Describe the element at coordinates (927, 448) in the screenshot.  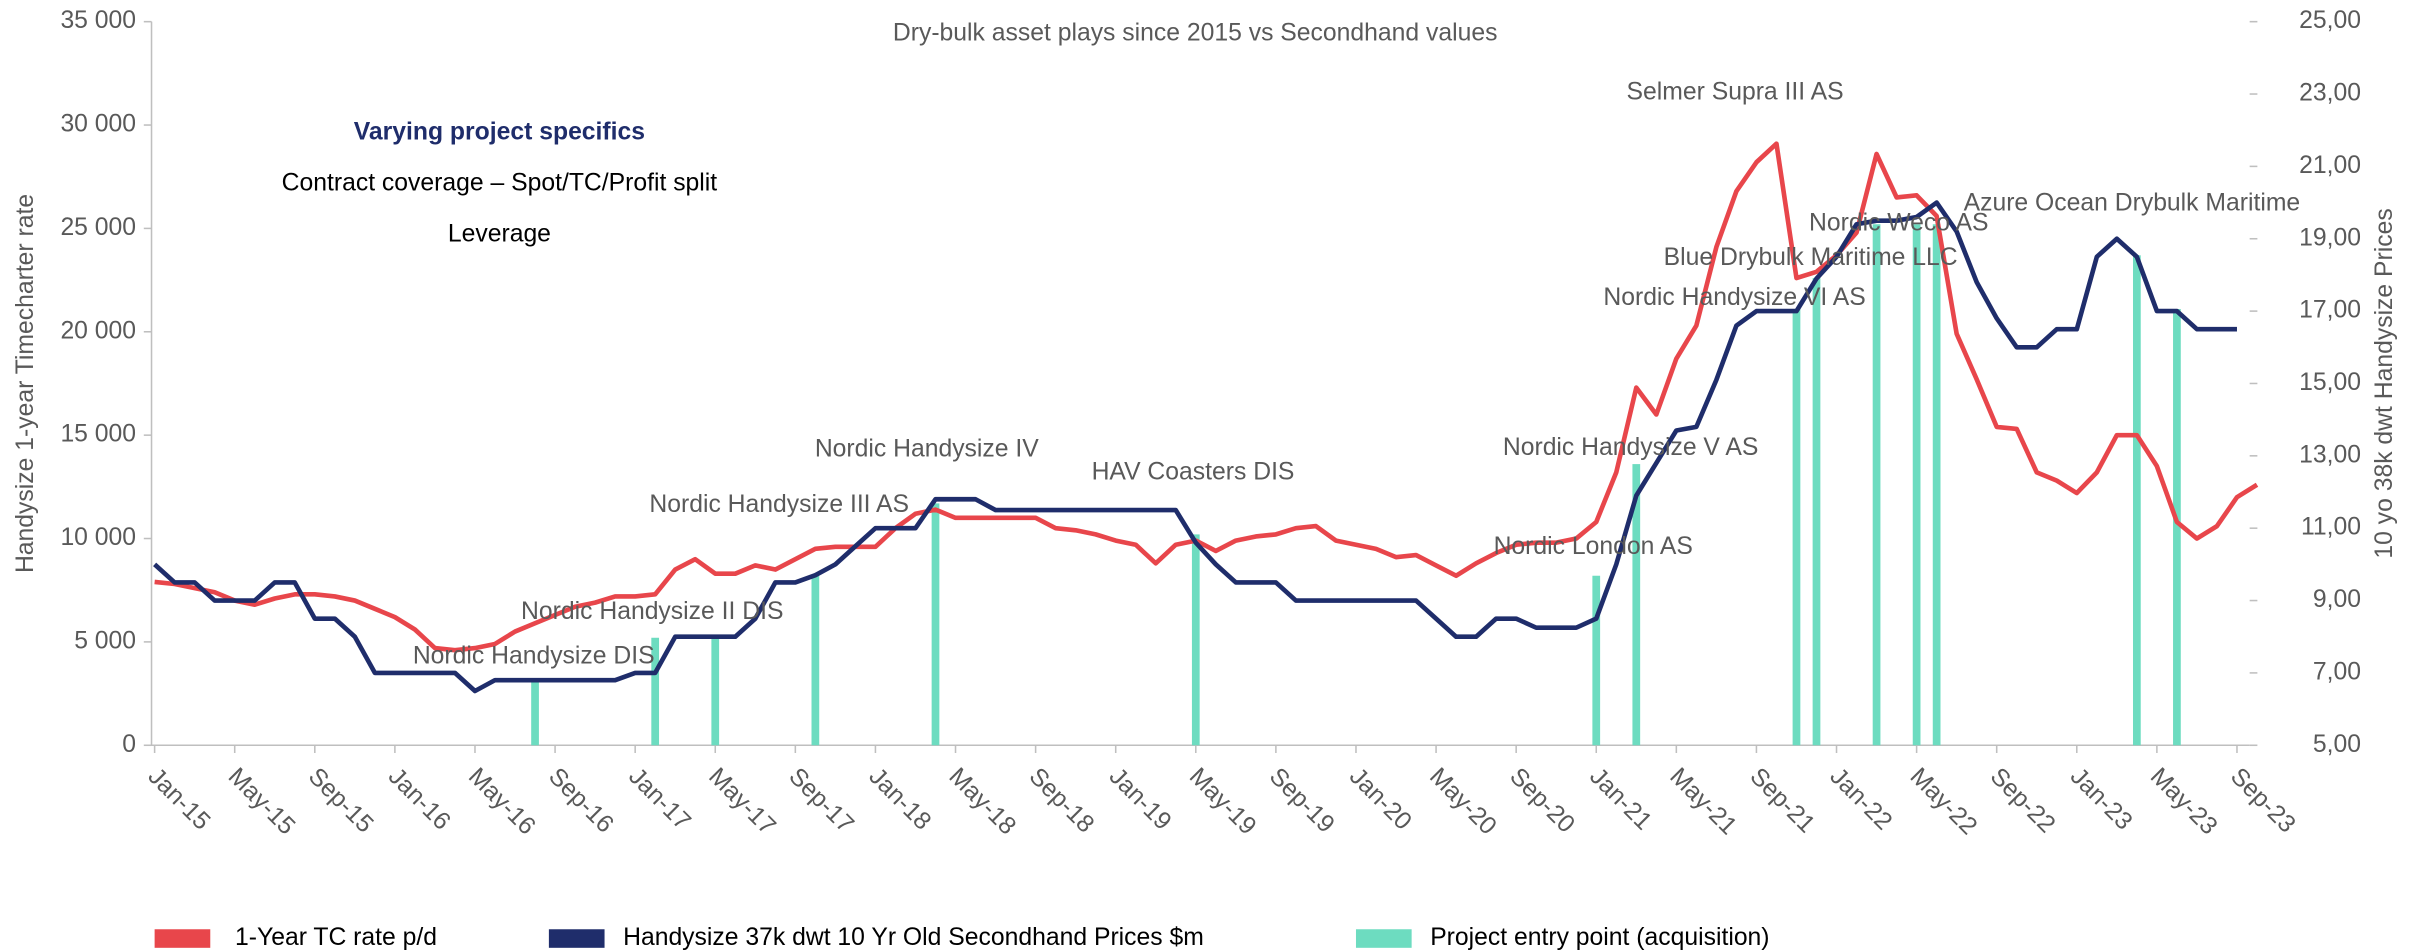
I see `annotation: Nordic Handysize IV` at that location.